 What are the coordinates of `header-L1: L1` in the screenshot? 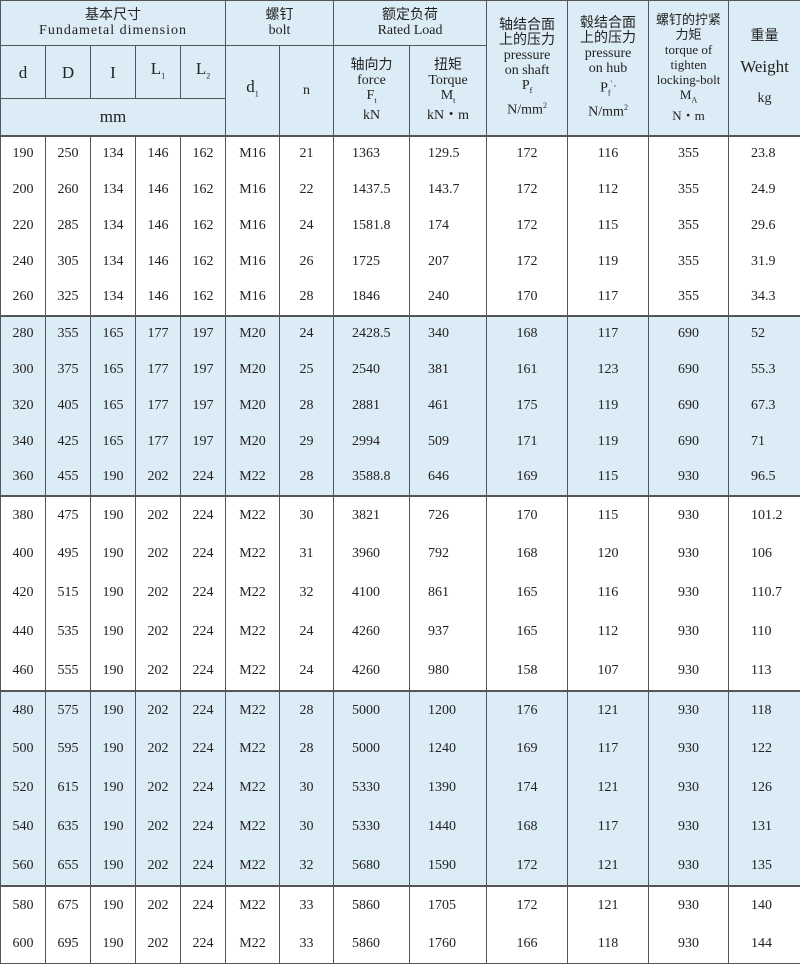 It's located at (158, 72).